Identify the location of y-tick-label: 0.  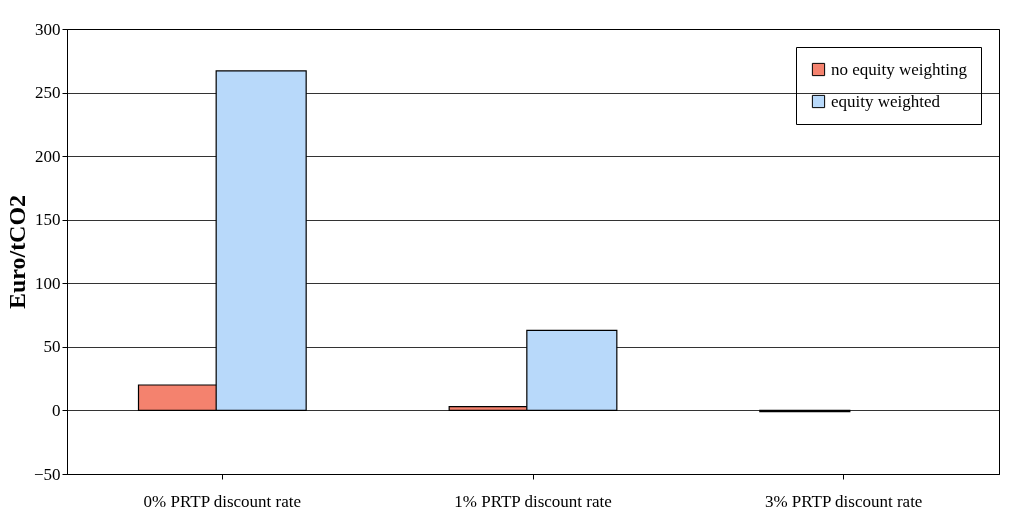
(56, 410).